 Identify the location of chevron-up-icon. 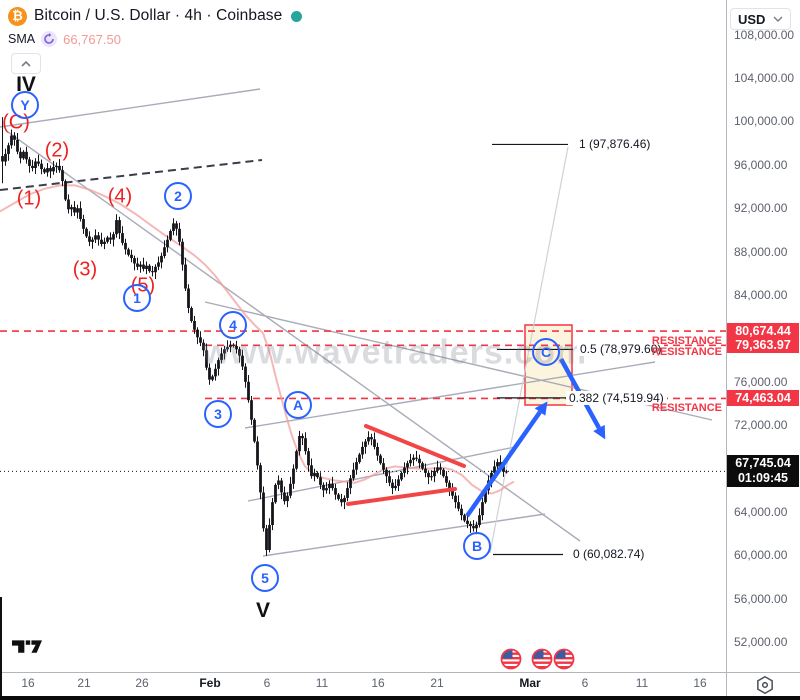
(26, 63).